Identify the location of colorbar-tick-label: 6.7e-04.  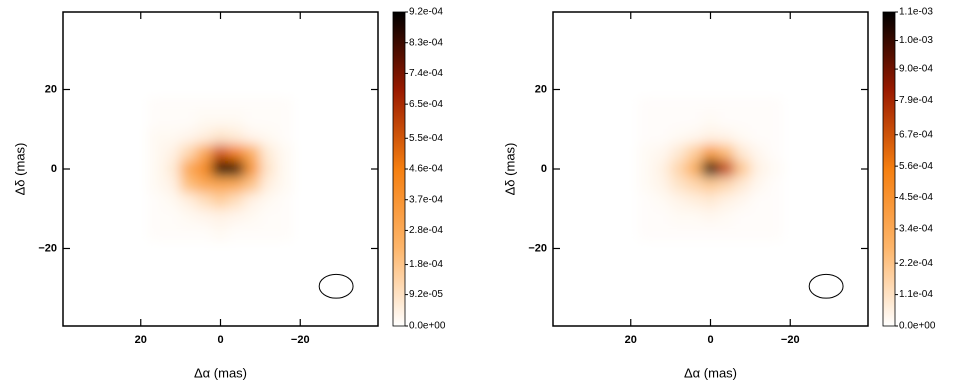
(916, 134).